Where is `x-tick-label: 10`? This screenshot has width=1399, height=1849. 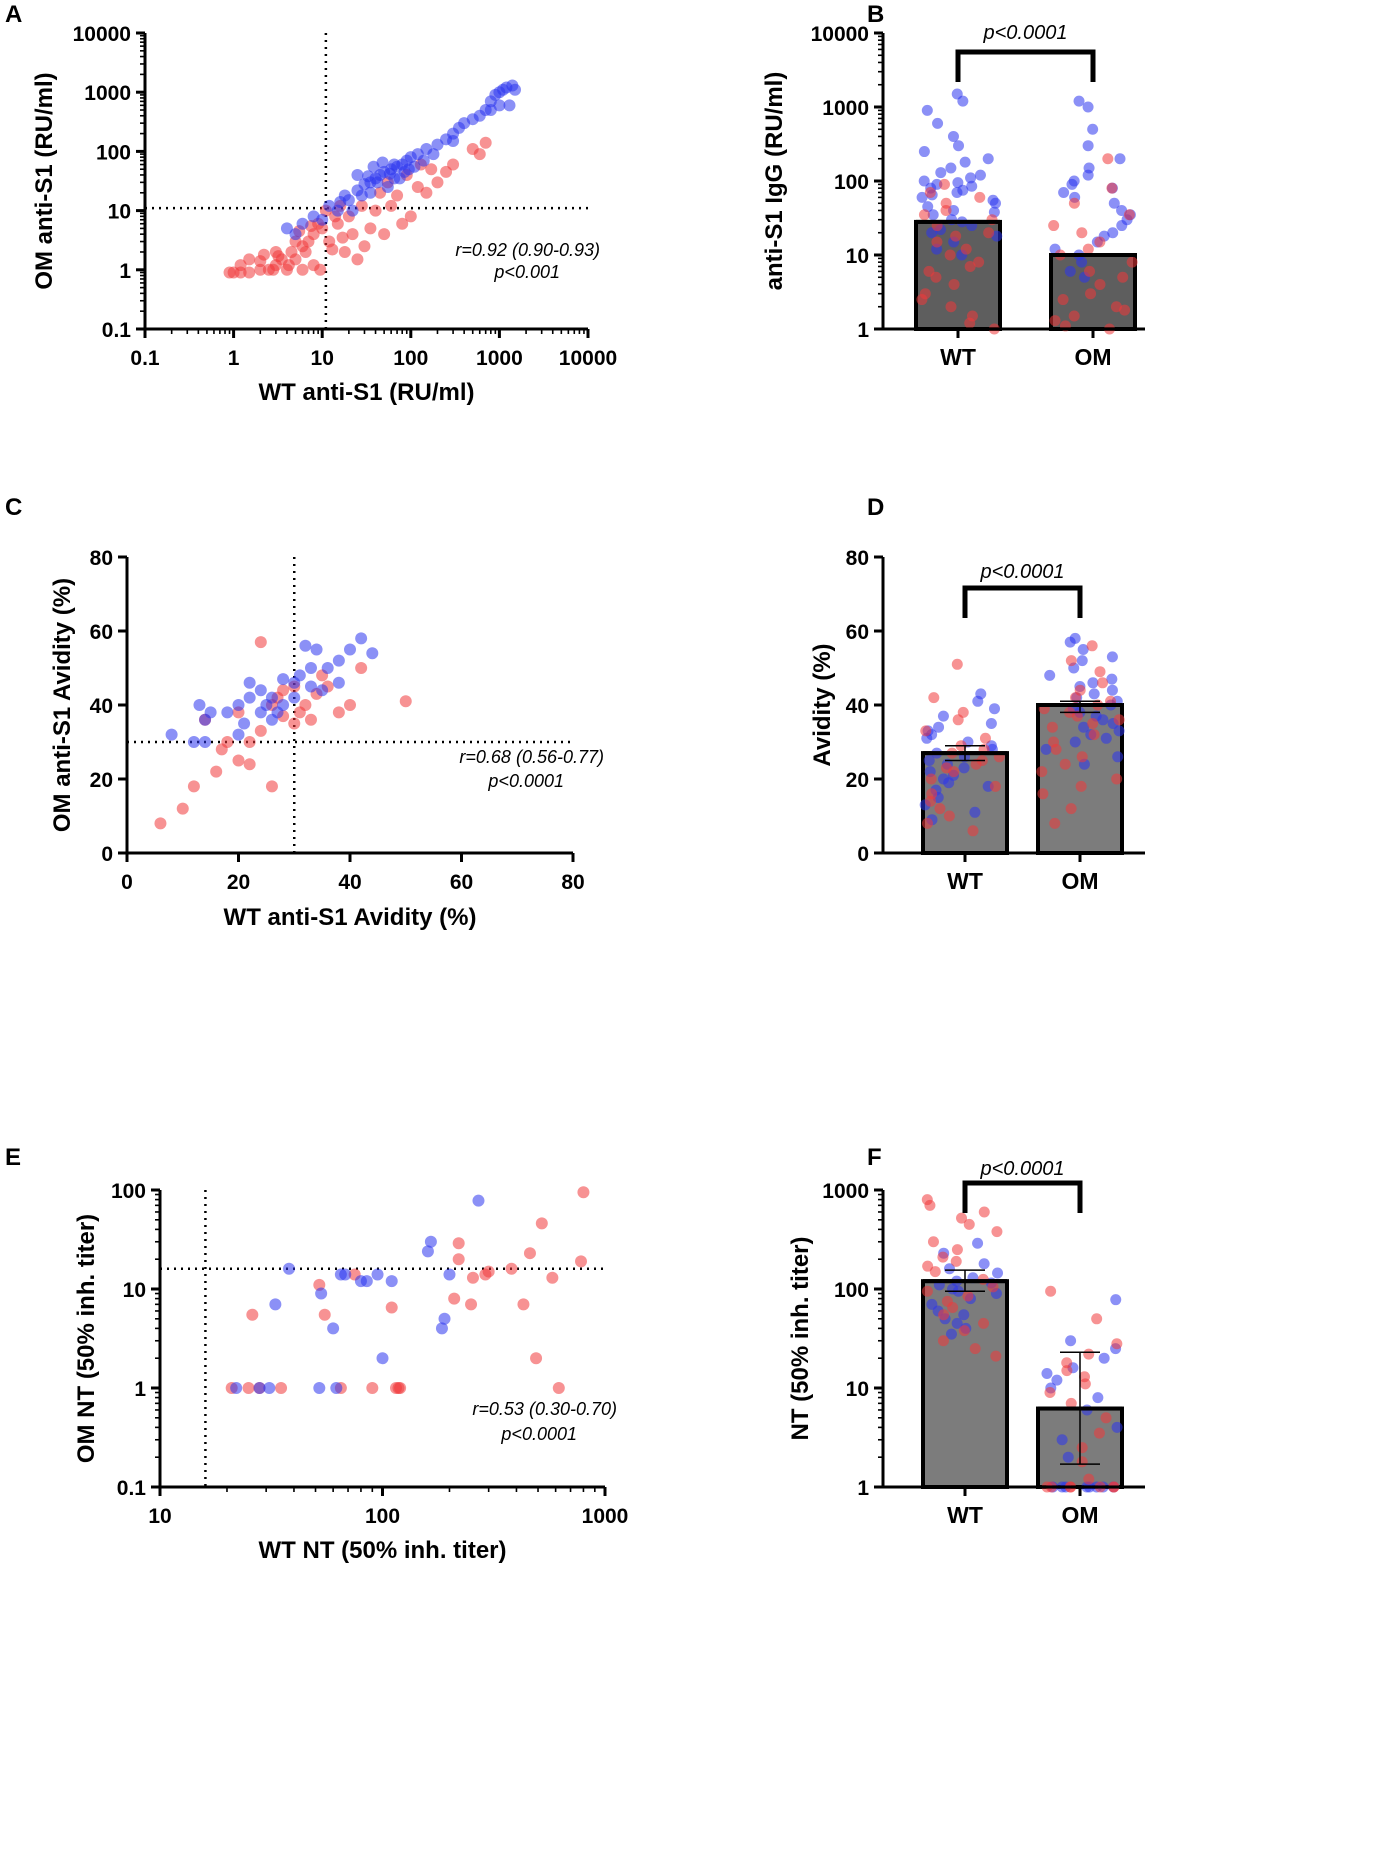
x-tick-label: 10 is located at coordinates (159, 1516).